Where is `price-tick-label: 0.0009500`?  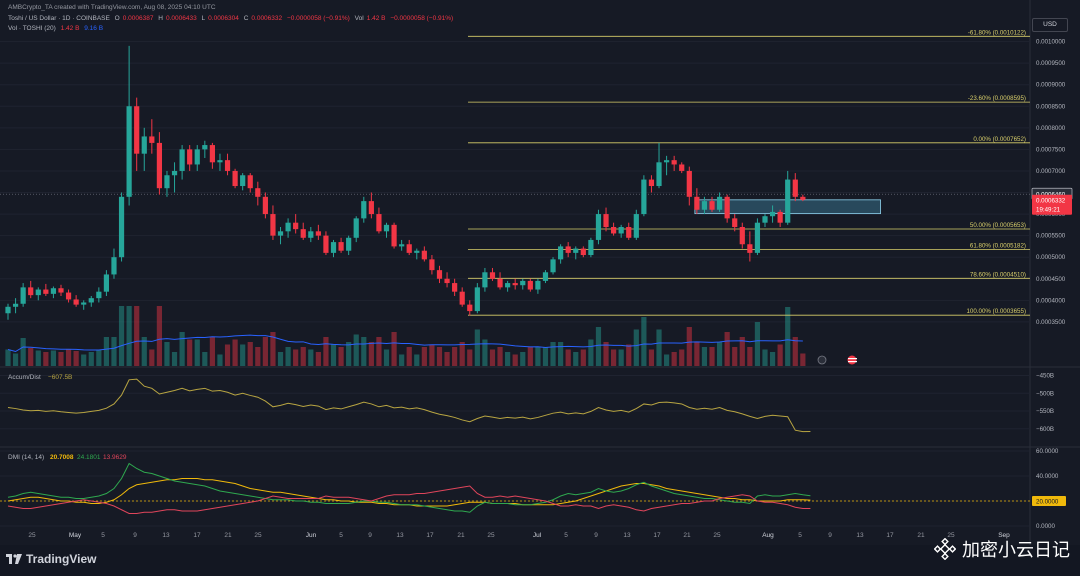 price-tick-label: 0.0009500 is located at coordinates (1051, 63).